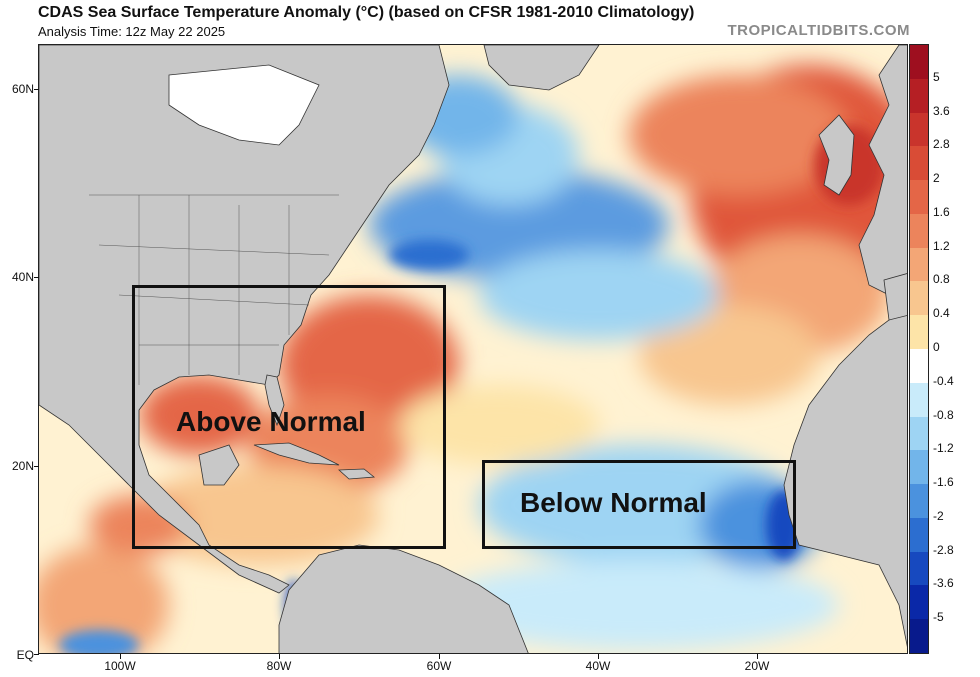 This screenshot has height=677, width=980. What do you see at coordinates (938, 617) in the screenshot?
I see `colorbar-tick-label: -5` at bounding box center [938, 617].